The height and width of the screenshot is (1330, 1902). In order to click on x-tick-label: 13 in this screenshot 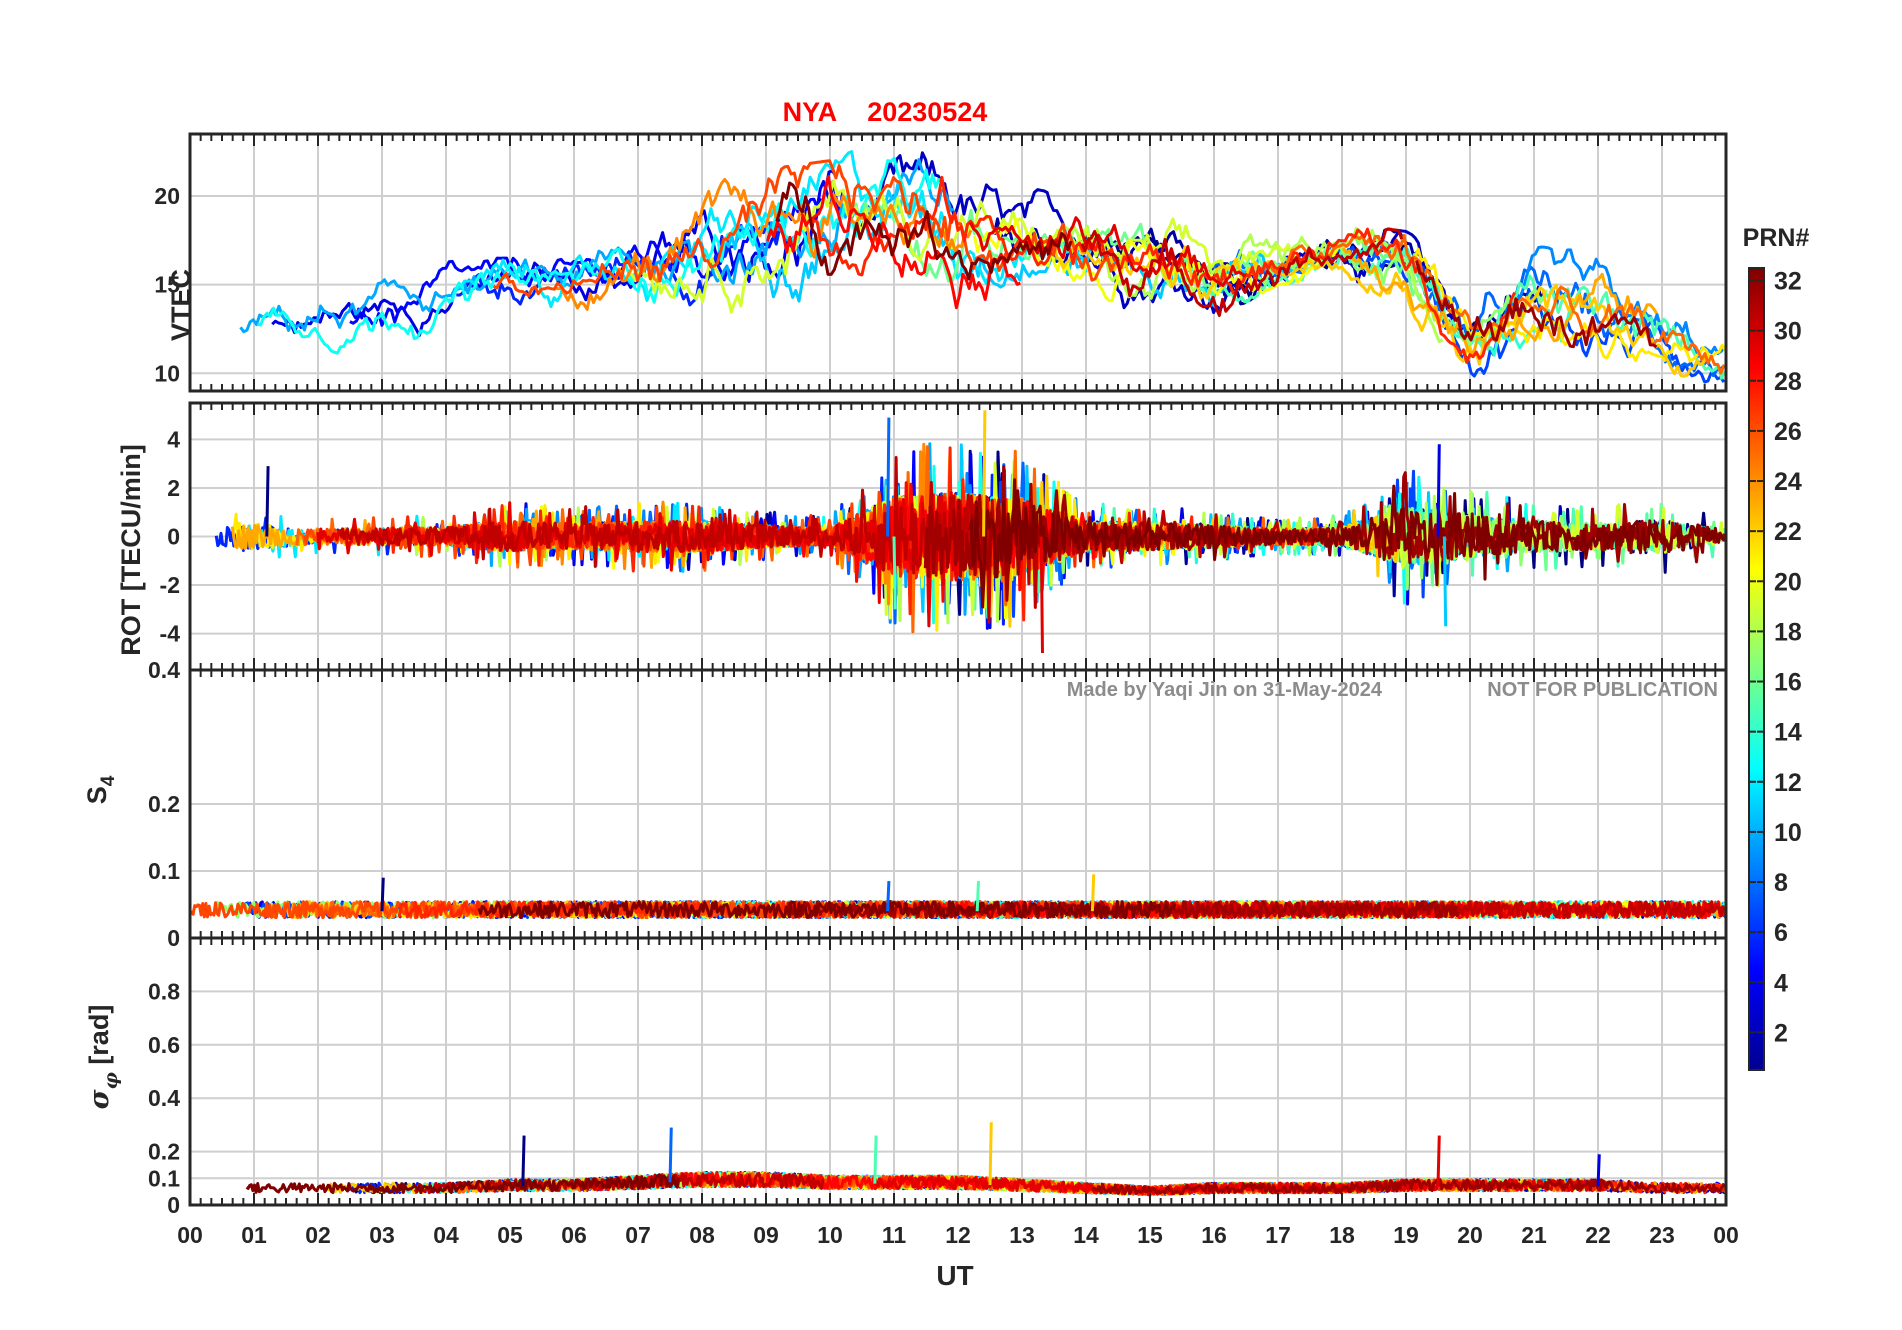, I will do `click(1022, 1235)`.